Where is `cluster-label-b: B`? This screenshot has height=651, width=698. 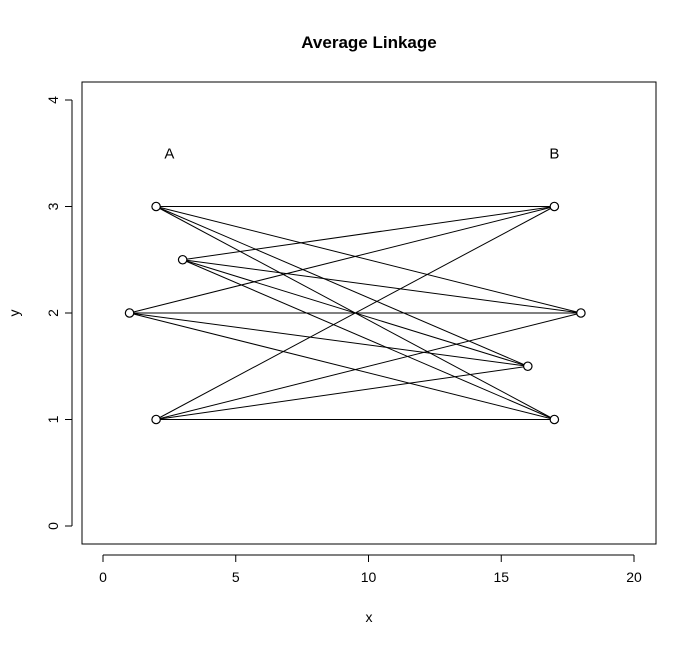
cluster-label-b: B is located at coordinates (554, 153).